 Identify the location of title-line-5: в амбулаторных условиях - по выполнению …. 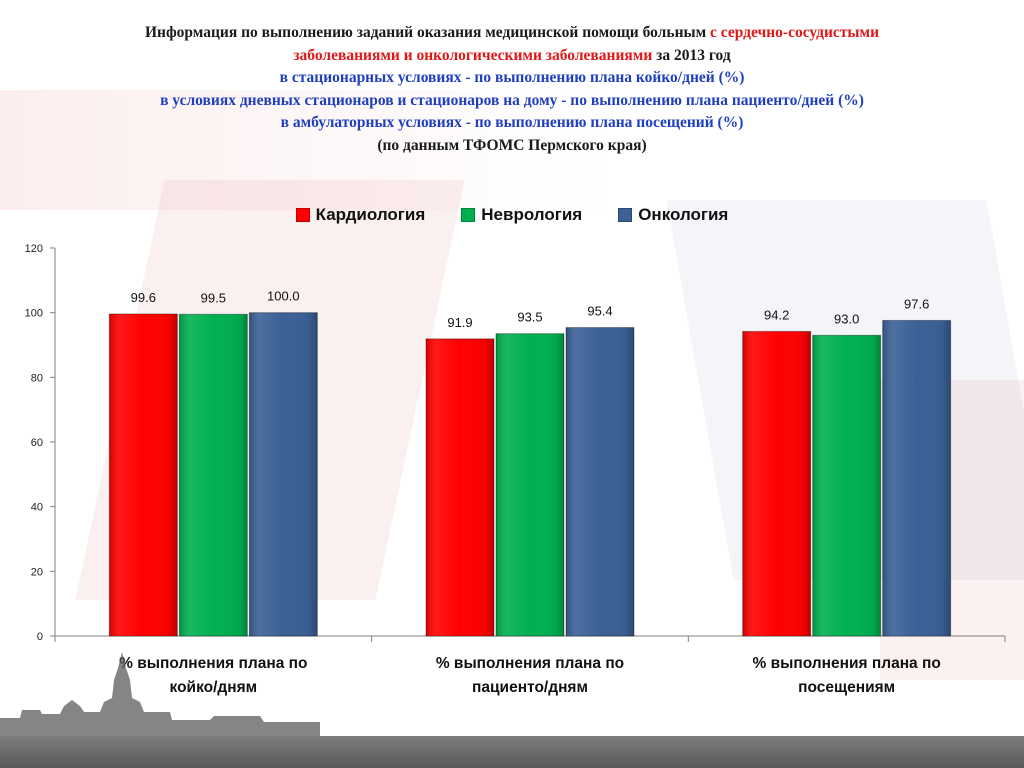
(512, 122).